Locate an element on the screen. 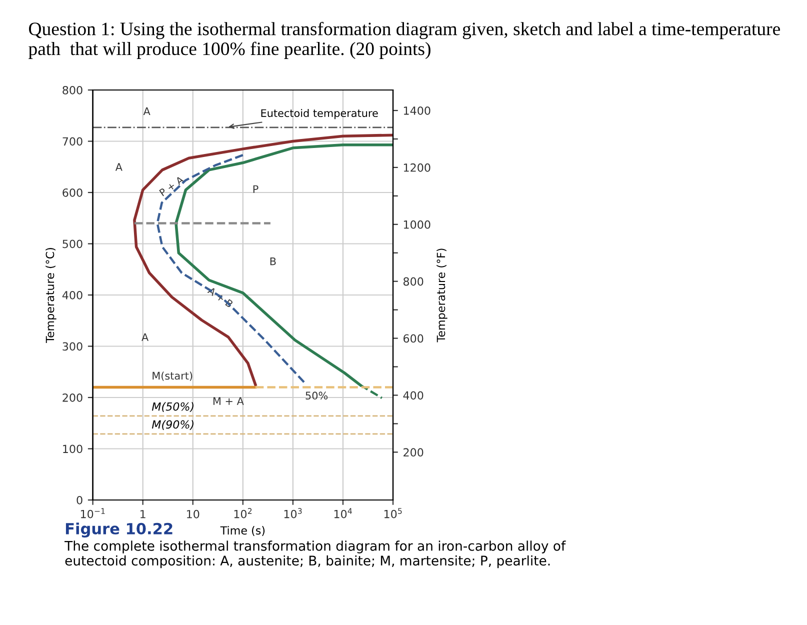 Image resolution: width=807 pixels, height=625 pixels. caption: Figure 10.22 is located at coordinates (119, 530).